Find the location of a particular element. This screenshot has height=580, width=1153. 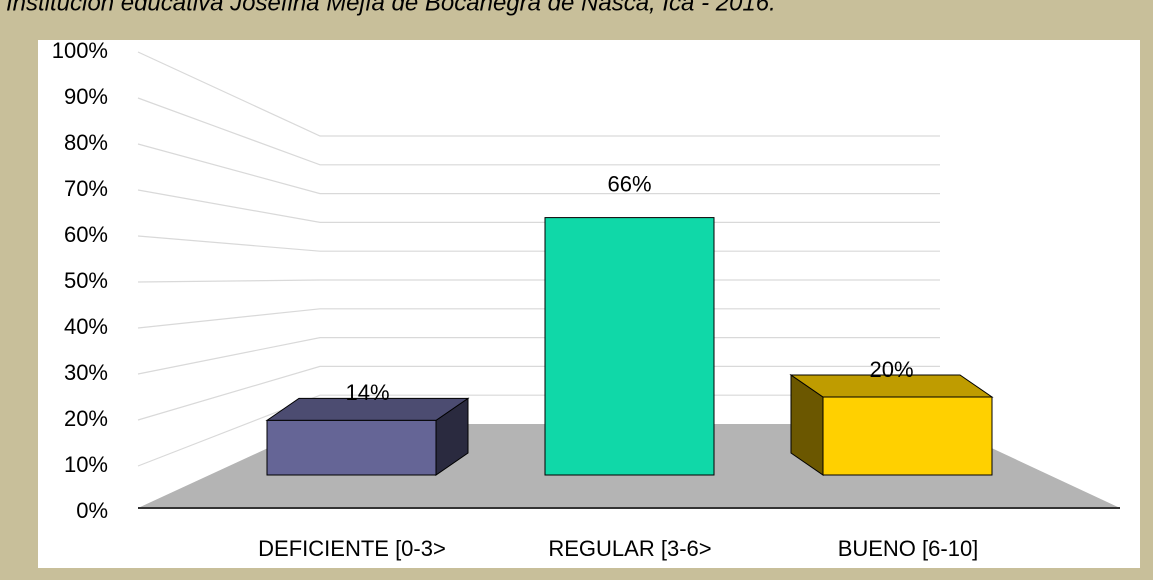

y-tick-label: 100% is located at coordinates (80, 50).